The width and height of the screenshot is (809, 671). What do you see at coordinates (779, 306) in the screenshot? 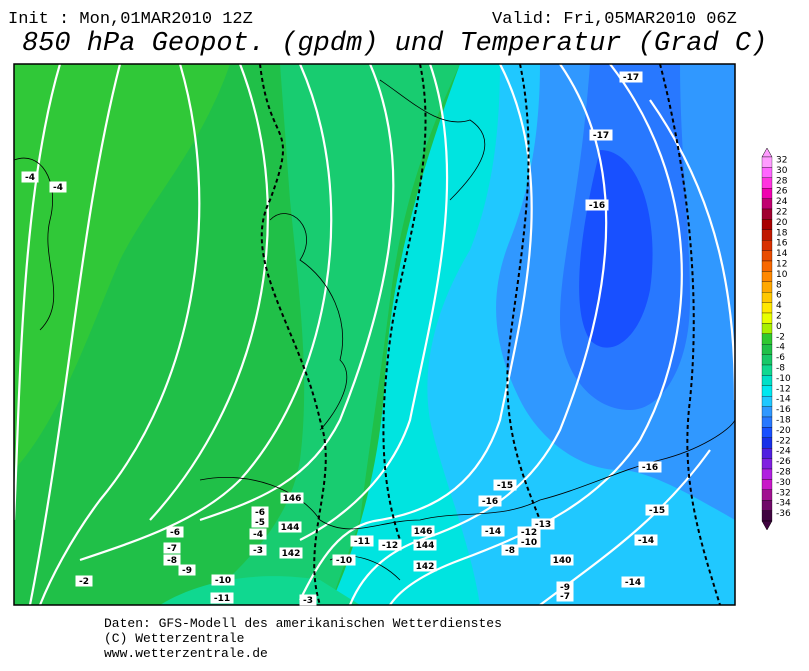
I see `scale-label: 4` at bounding box center [779, 306].